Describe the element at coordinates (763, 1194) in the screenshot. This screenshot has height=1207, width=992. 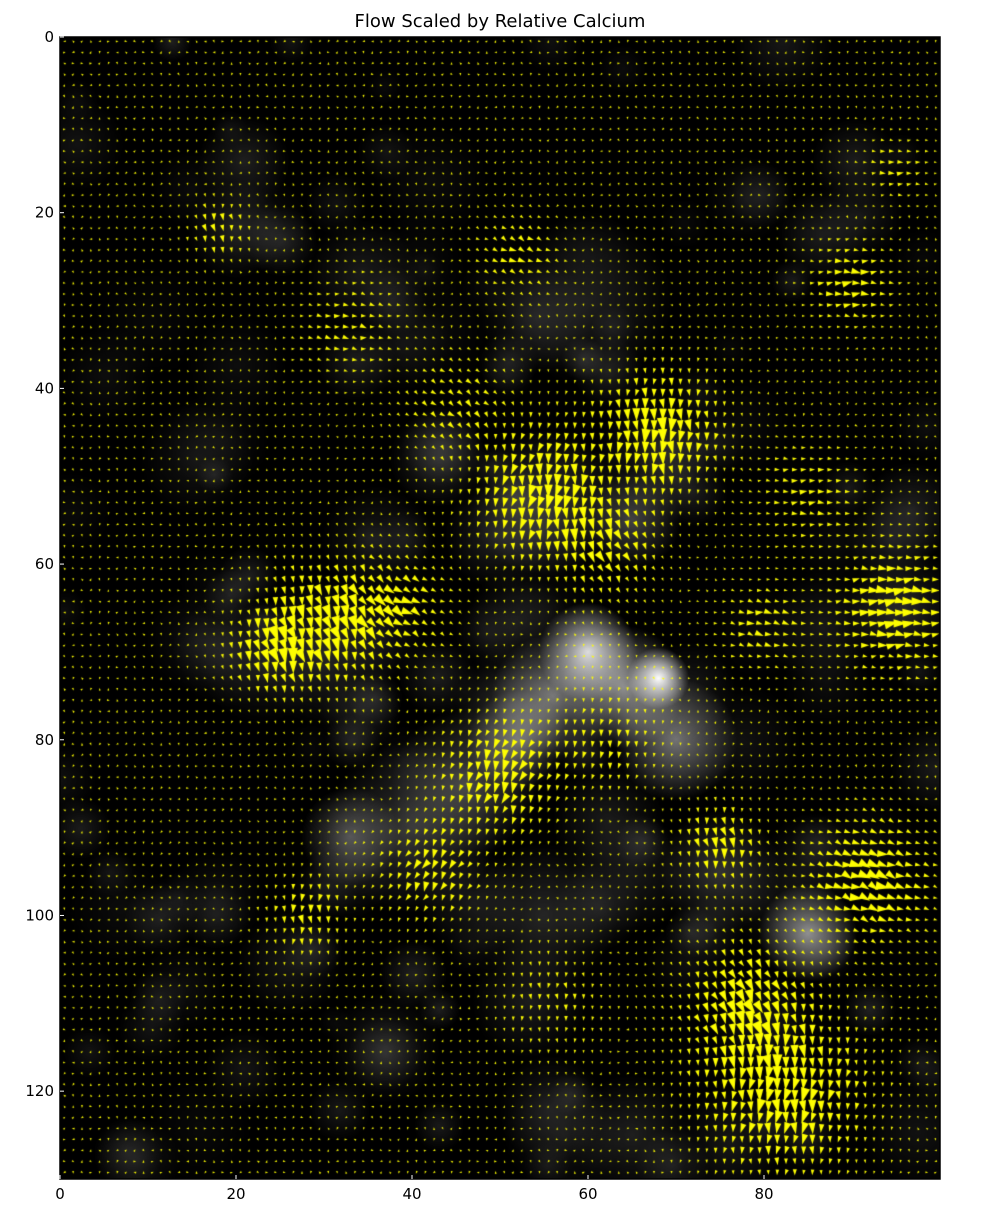
I see `x-tick-label: 80` at that location.